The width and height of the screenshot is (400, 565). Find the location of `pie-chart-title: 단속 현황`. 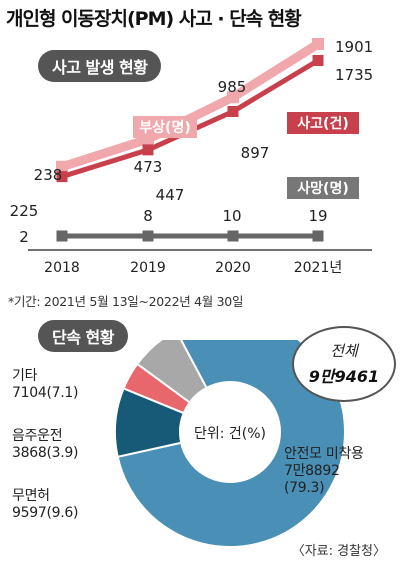

pie-chart-title: 단속 현황 is located at coordinates (83, 336).